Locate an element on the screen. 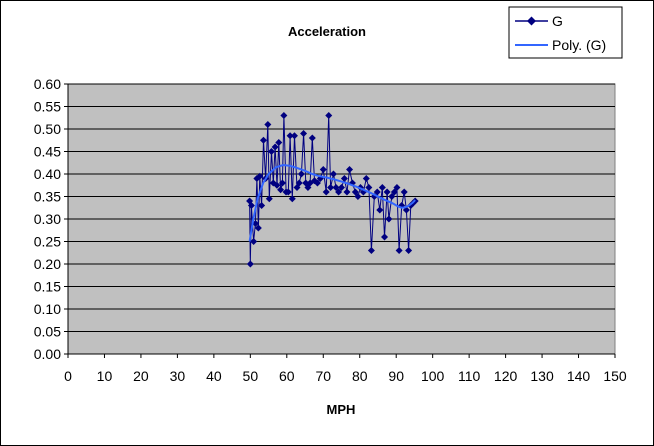 The height and width of the screenshot is (446, 654). y-tick-label: 0.25 is located at coordinates (47, 242).